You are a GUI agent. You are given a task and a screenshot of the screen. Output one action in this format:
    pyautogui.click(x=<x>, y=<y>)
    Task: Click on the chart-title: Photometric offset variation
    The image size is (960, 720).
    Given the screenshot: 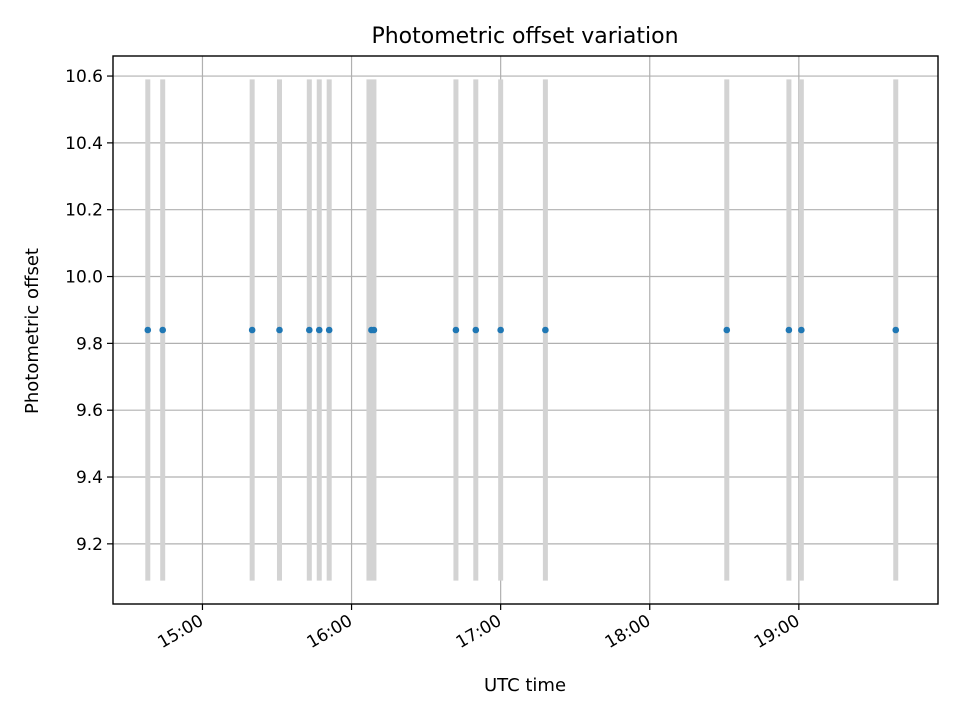 What is the action you would take?
    pyautogui.click(x=524, y=36)
    